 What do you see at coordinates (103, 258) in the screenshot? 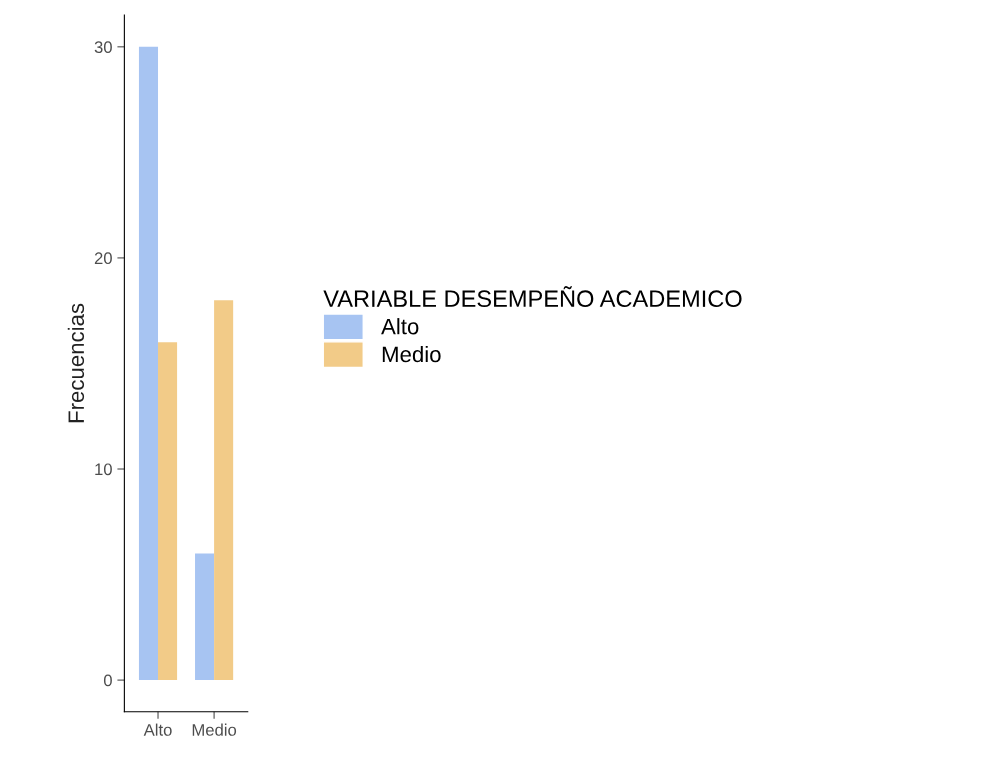
I see `y-tick-label: 20` at bounding box center [103, 258].